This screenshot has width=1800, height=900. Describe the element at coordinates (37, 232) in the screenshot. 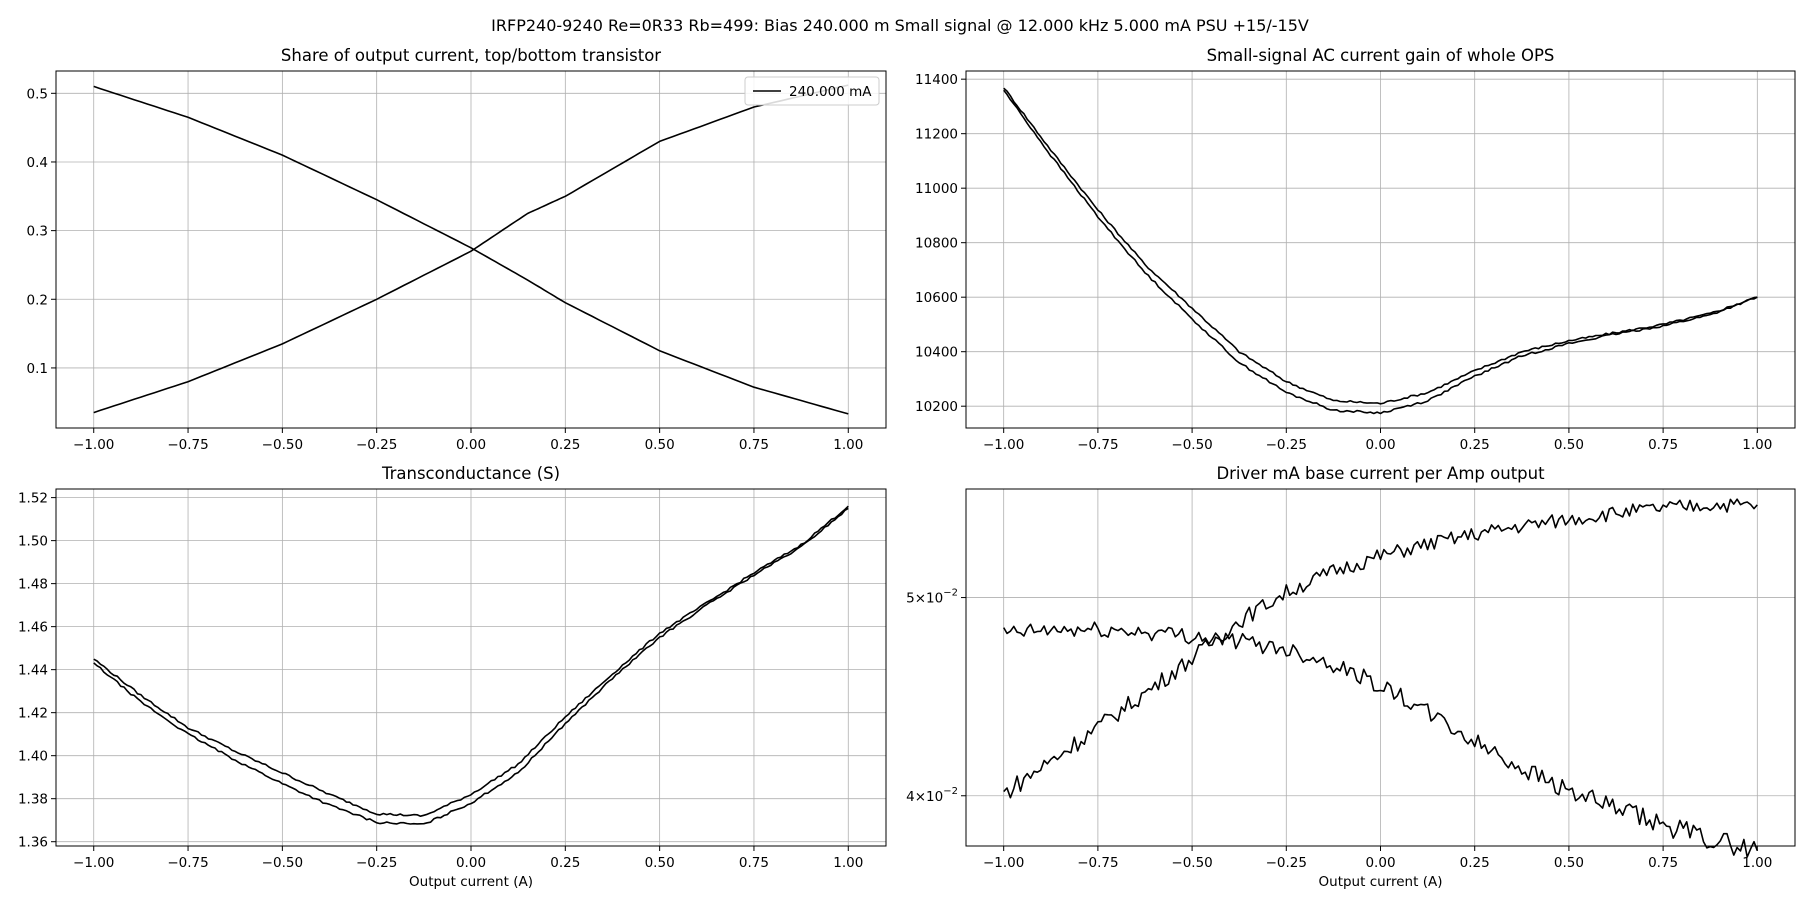

I see `y-tick-label: 0.3` at that location.